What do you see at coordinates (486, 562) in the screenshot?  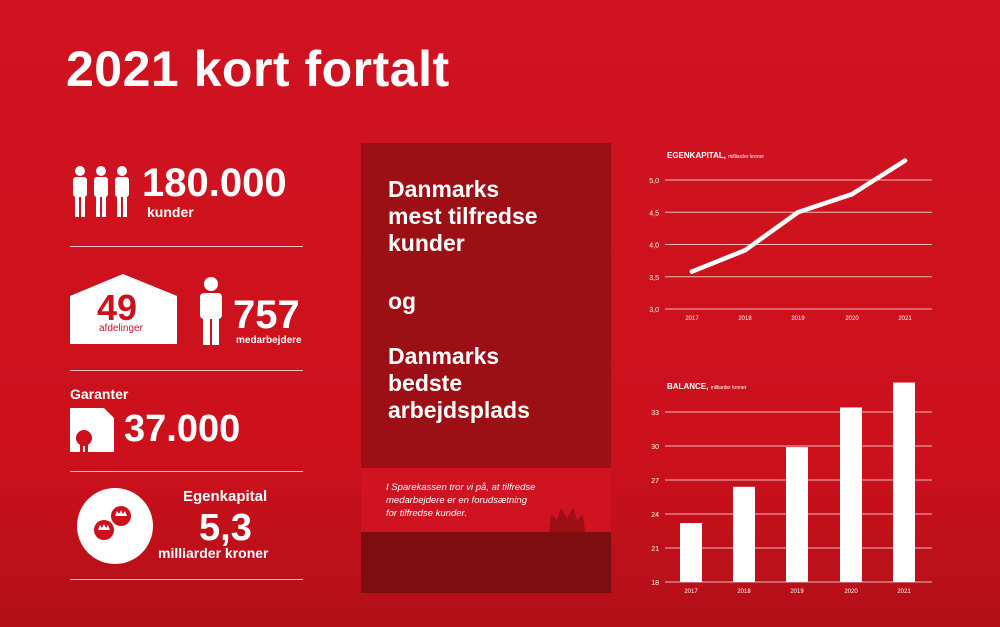 I see `panel-footer` at bounding box center [486, 562].